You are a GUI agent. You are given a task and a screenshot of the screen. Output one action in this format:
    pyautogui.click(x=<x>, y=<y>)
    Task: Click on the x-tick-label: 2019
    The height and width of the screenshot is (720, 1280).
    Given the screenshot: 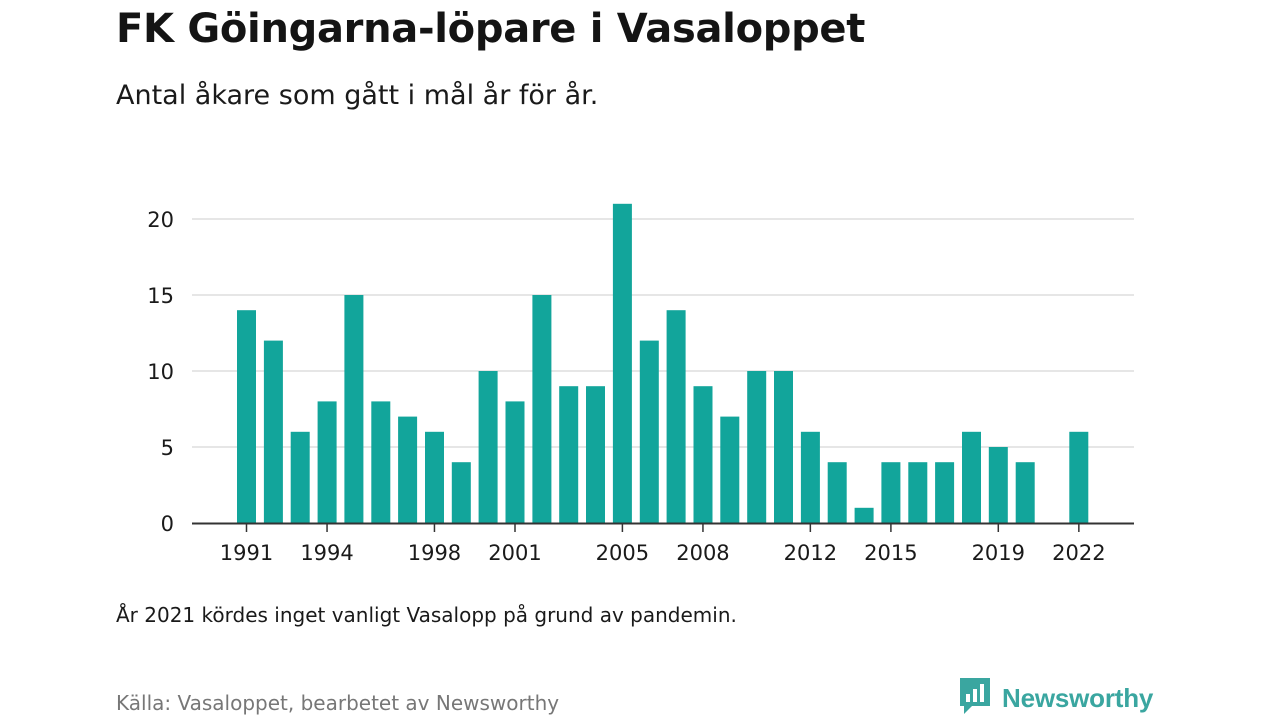 What is the action you would take?
    pyautogui.click(x=998, y=553)
    